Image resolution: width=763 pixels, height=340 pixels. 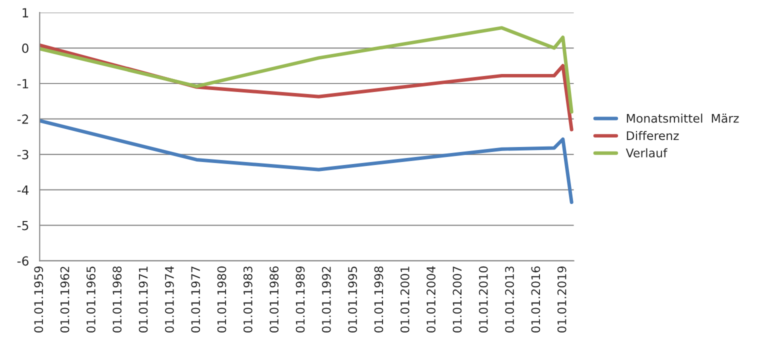 What do you see at coordinates (39, 299) in the screenshot?
I see `x-tick-label: 01.01.1959` at bounding box center [39, 299].